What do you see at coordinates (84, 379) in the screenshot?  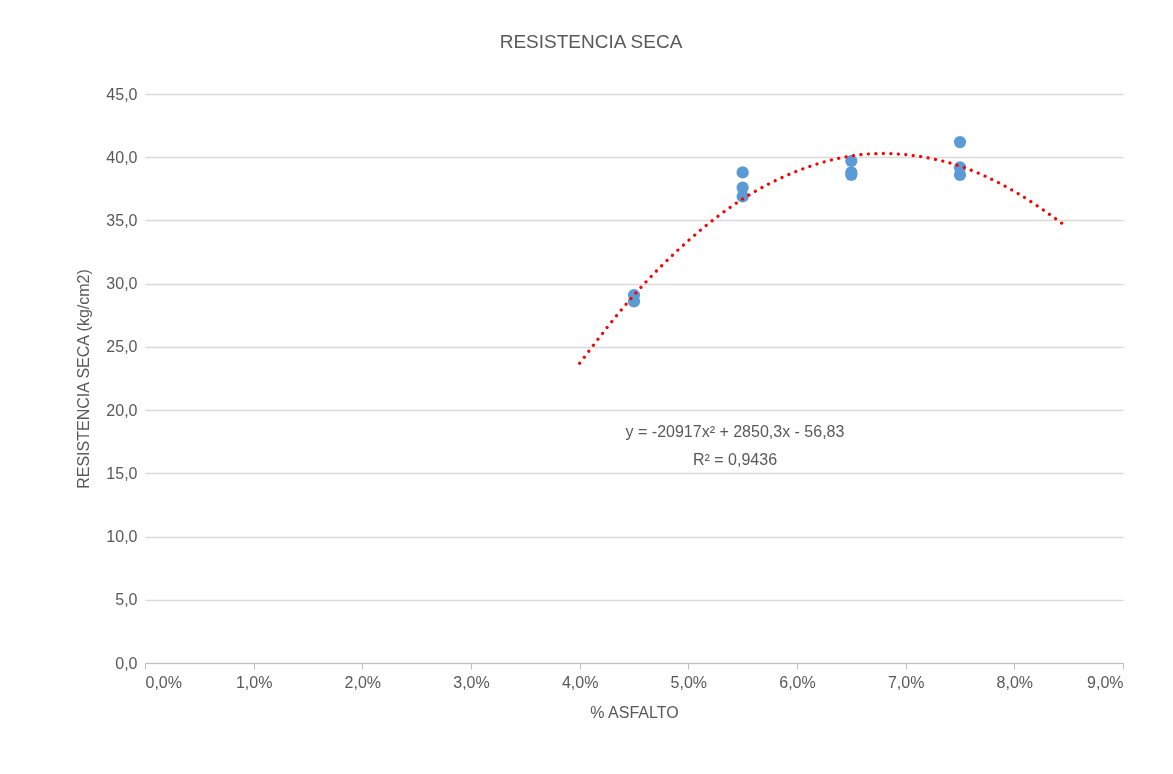 I see `y-axis-title: RESISTENCIA SECA (kg/cm2)` at bounding box center [84, 379].